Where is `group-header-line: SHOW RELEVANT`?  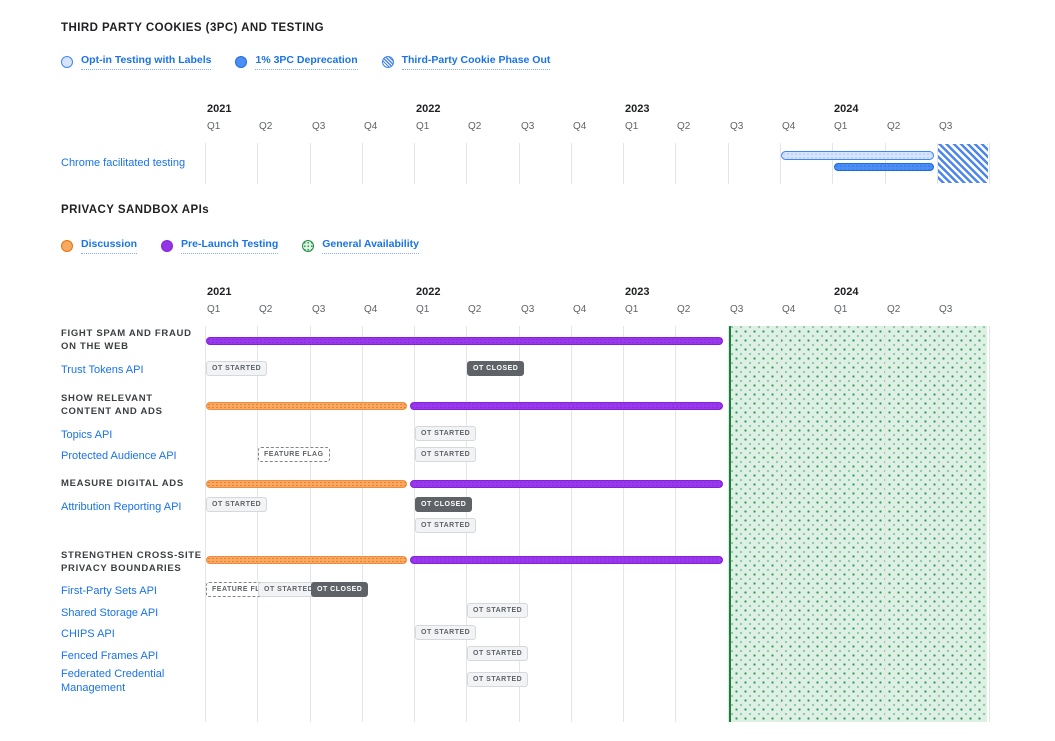
group-header-line: SHOW RELEVANT is located at coordinates (107, 398).